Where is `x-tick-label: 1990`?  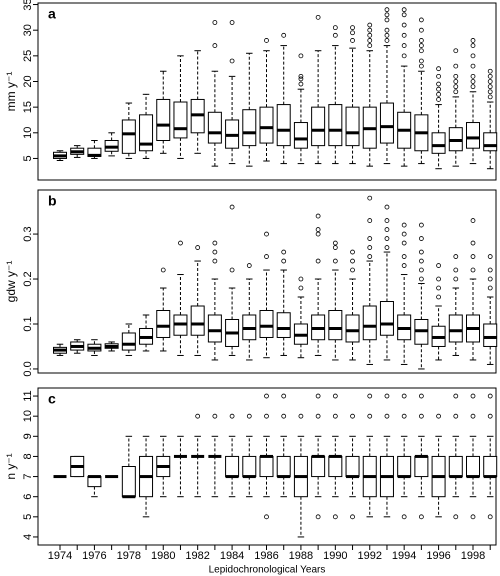
x-tick-label: 1990 is located at coordinates (335, 556).